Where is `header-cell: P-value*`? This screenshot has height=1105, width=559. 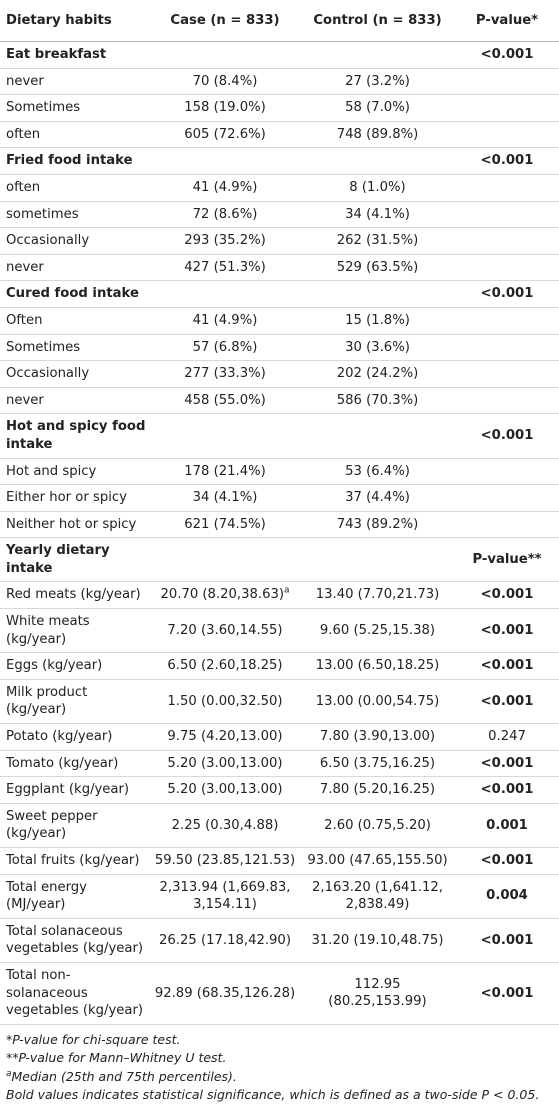 header-cell: P-value* is located at coordinates (507, 21).